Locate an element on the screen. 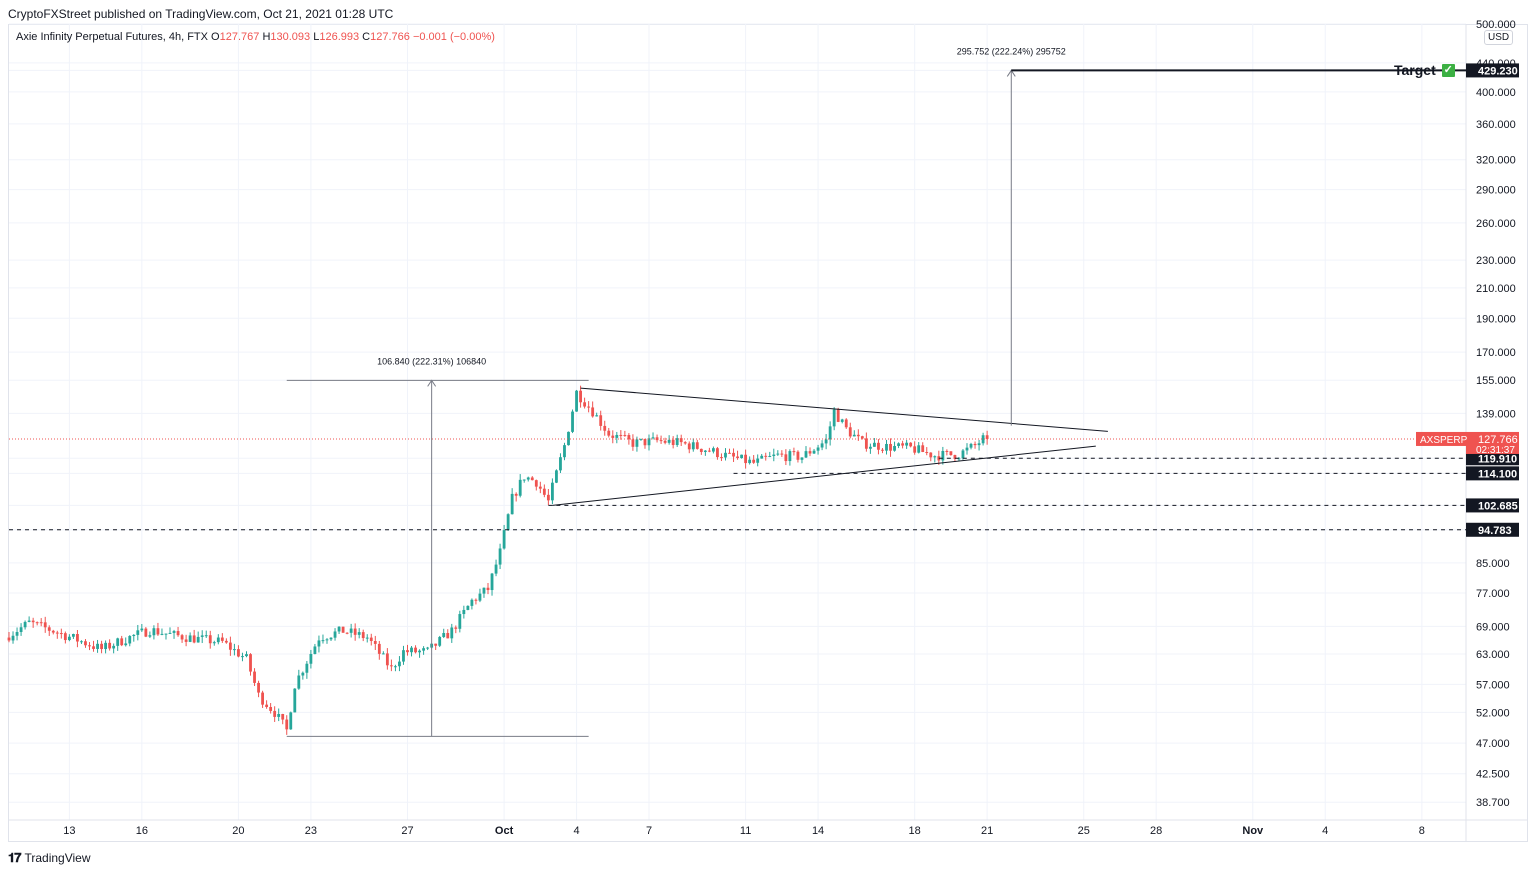  y-tick-label: 290.000 is located at coordinates (1496, 191).